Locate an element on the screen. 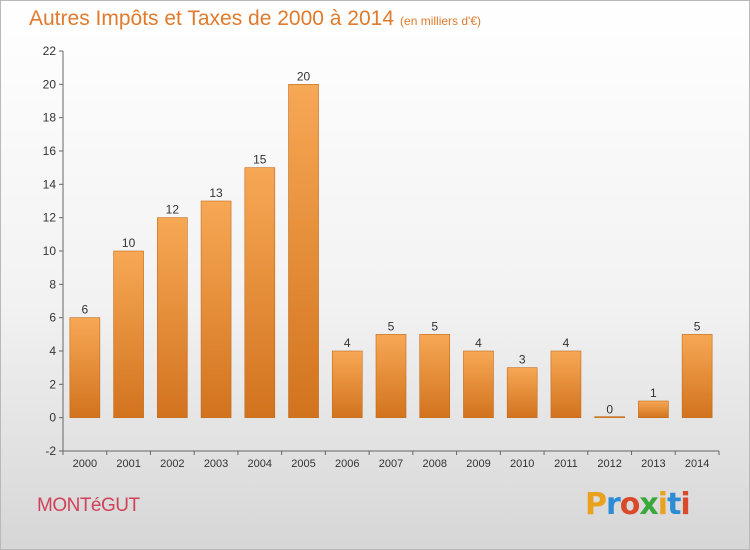 The width and height of the screenshot is (750, 550). y-tick-label: 2 is located at coordinates (52, 384).